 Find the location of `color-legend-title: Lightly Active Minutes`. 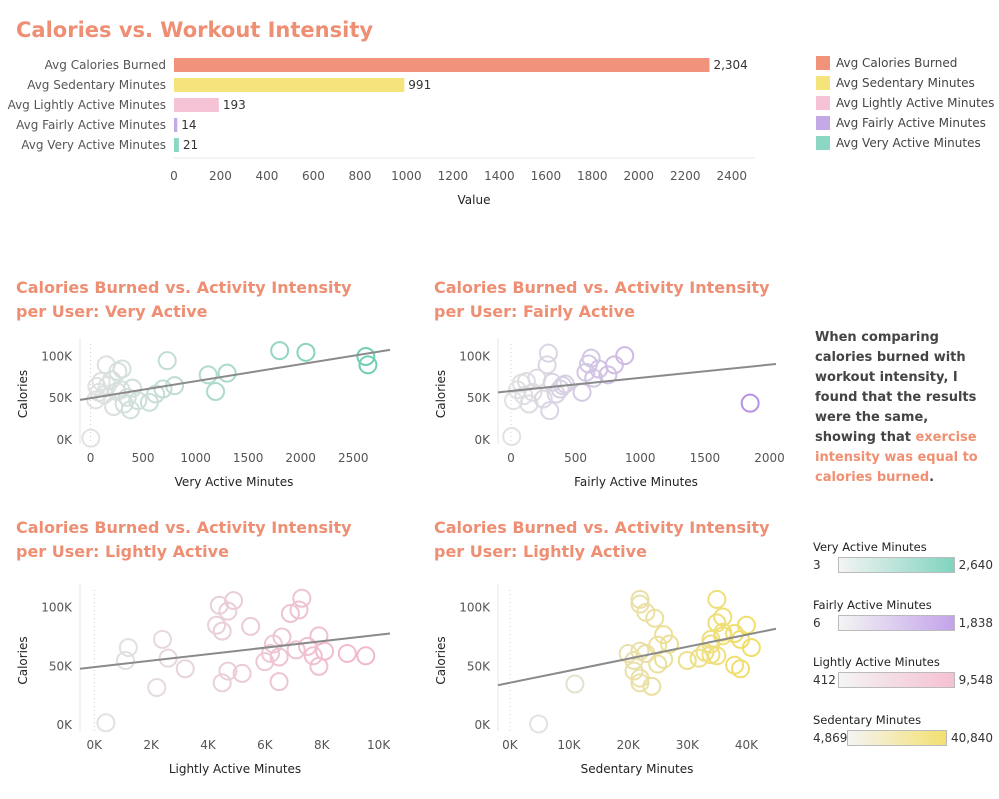

color-legend-title: Lightly Active Minutes is located at coordinates (876, 662).